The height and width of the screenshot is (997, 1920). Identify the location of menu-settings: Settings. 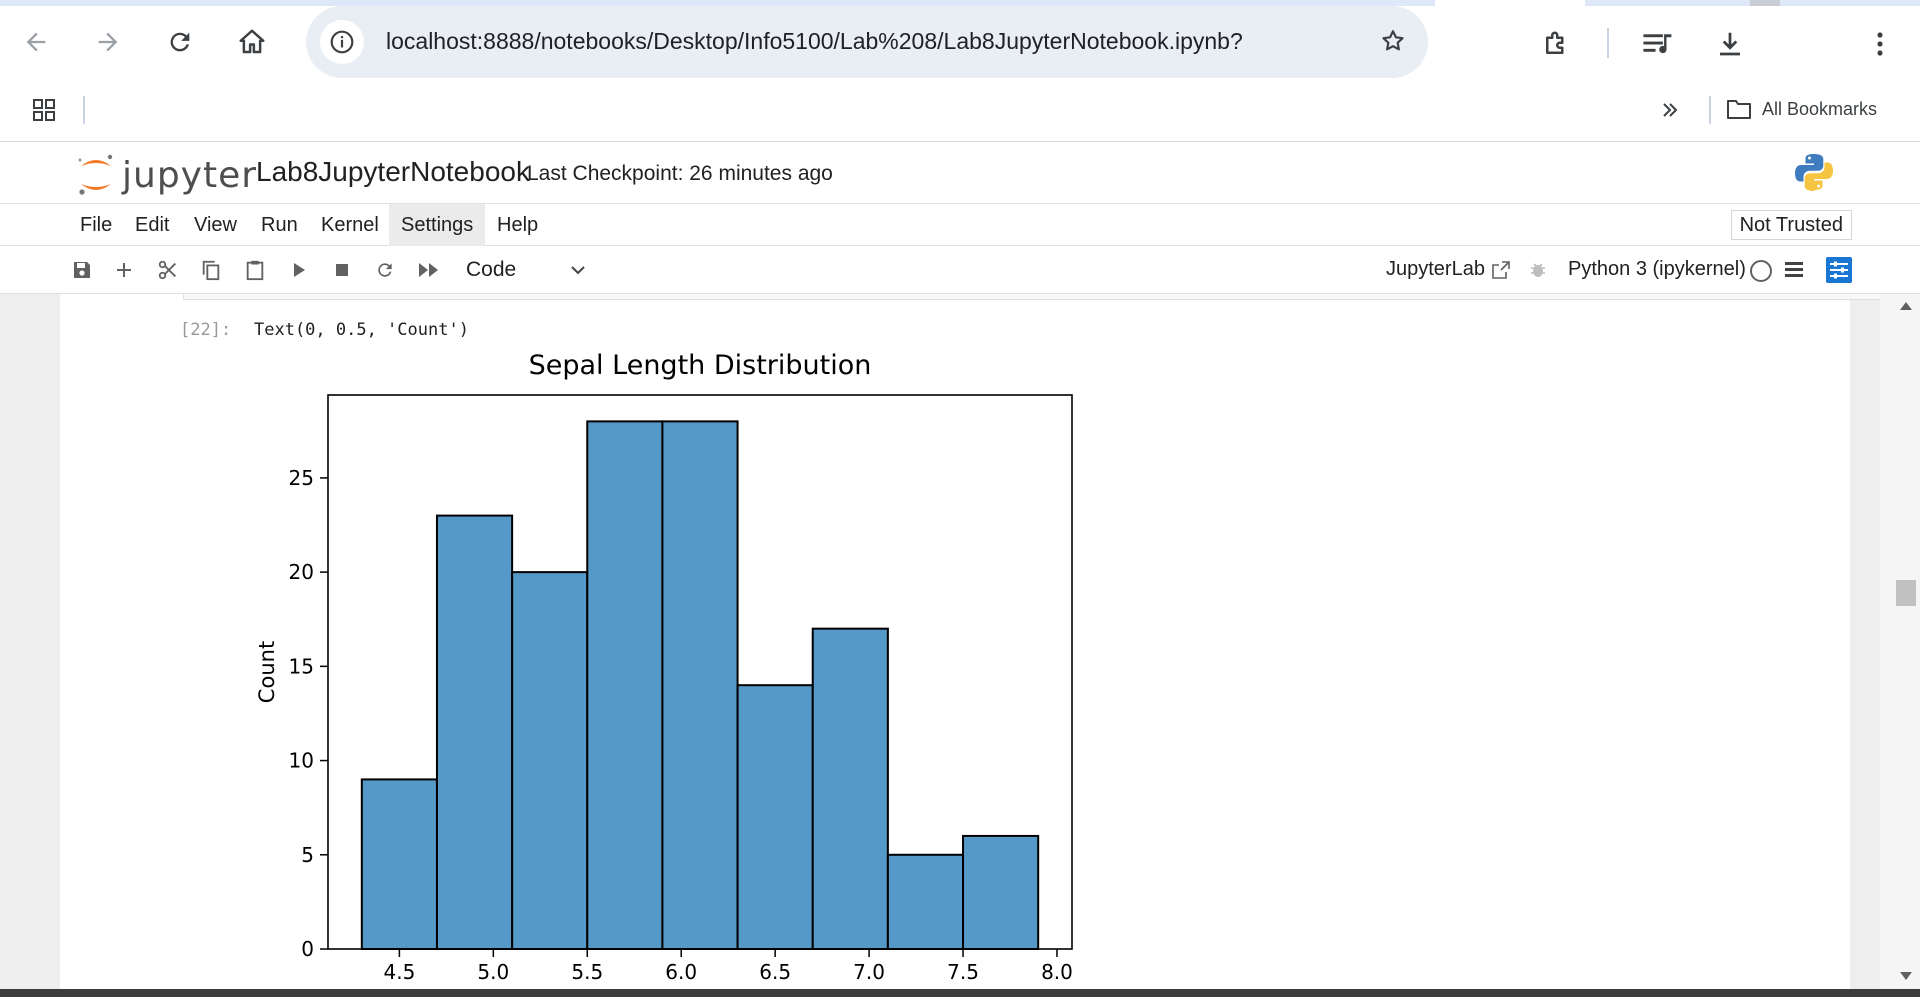
(437, 225).